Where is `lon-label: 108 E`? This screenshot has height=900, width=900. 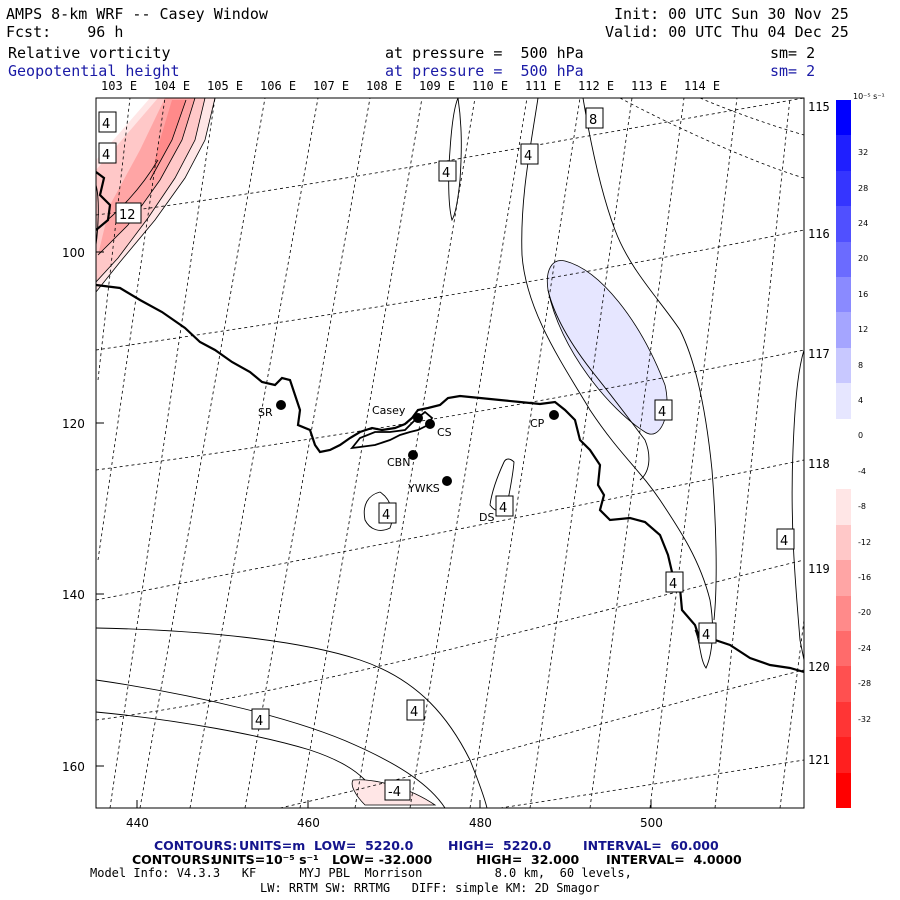 lon-label: 108 E is located at coordinates (384, 86).